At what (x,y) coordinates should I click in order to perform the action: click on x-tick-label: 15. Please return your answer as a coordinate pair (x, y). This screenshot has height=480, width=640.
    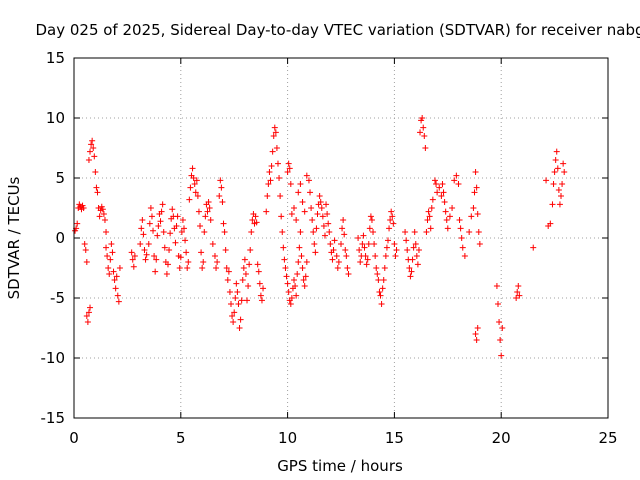
    Looking at the image, I should click on (394, 438).